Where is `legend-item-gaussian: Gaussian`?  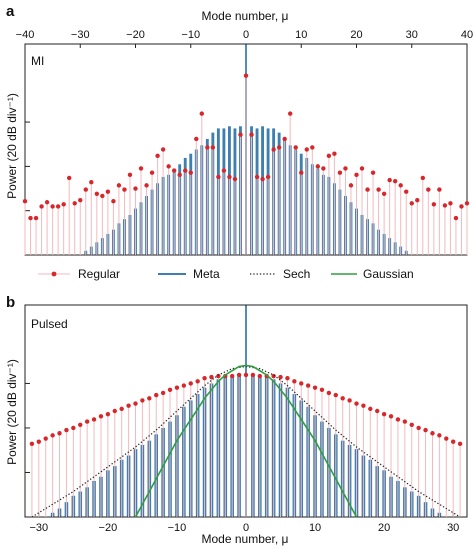 legend-item-gaussian: Gaussian is located at coordinates (372, 274).